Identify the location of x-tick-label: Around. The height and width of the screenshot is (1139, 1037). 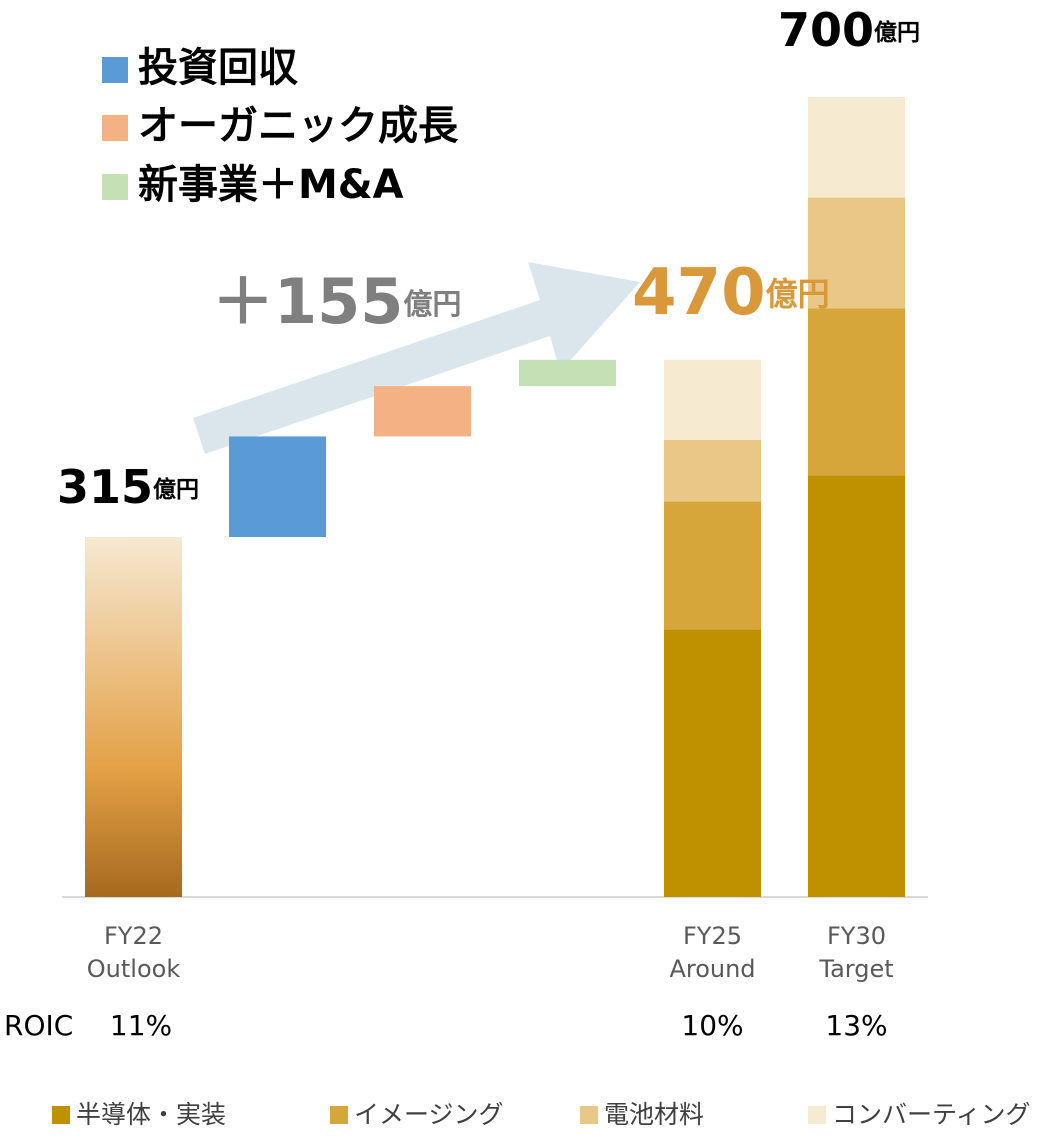
(712, 969).